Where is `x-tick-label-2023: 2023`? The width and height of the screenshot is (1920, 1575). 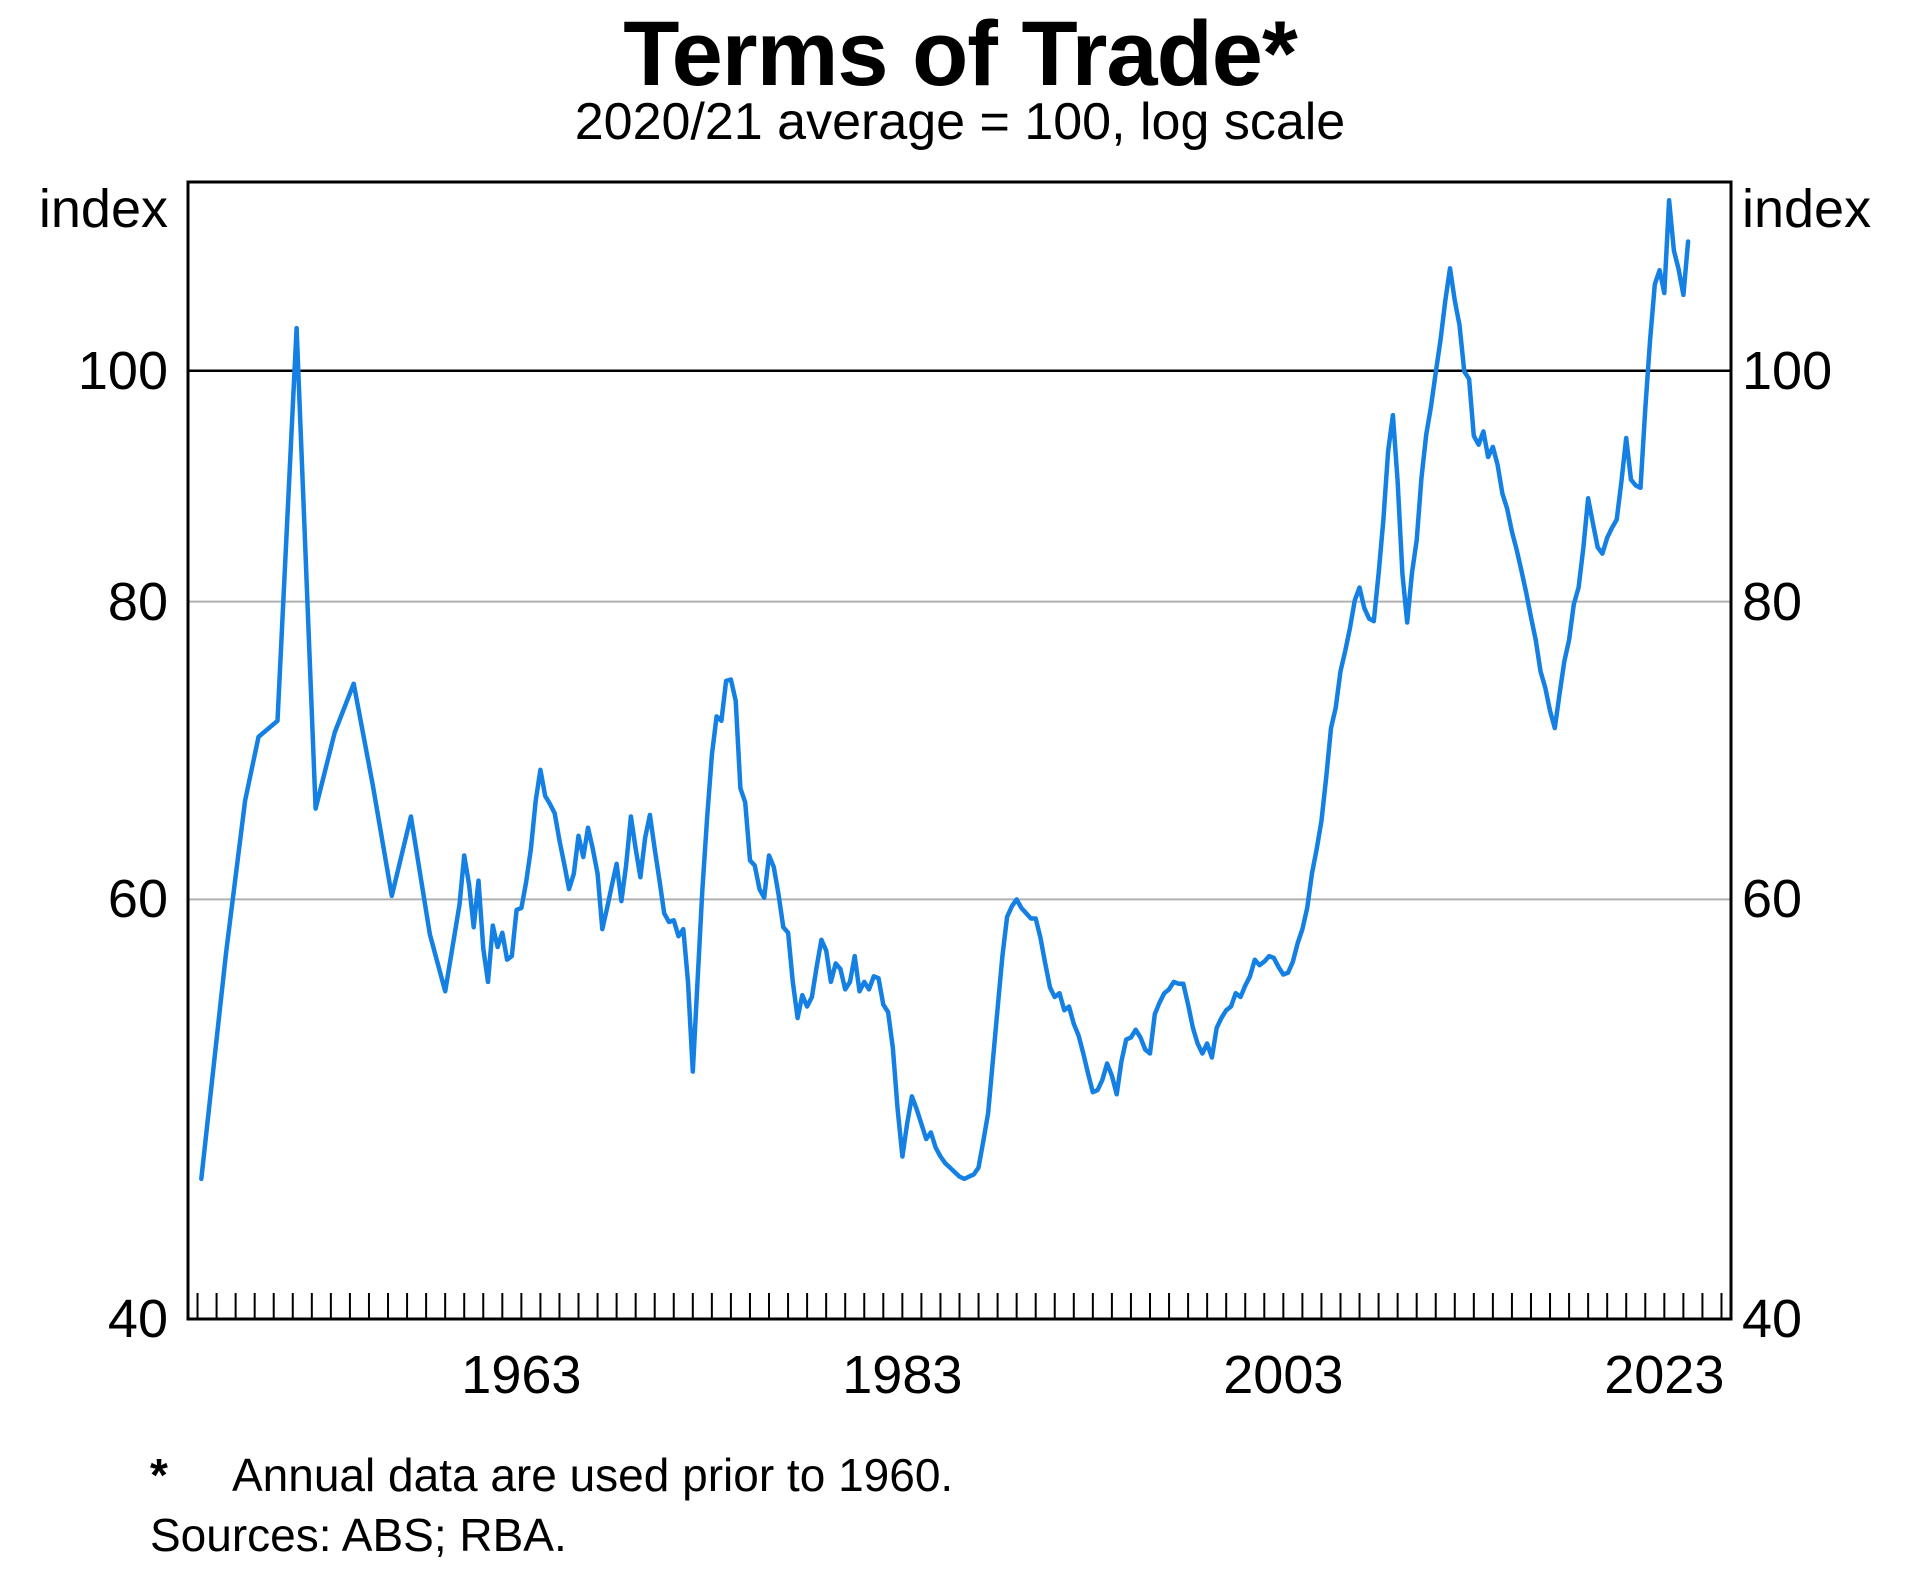 x-tick-label-2023: 2023 is located at coordinates (1664, 1375).